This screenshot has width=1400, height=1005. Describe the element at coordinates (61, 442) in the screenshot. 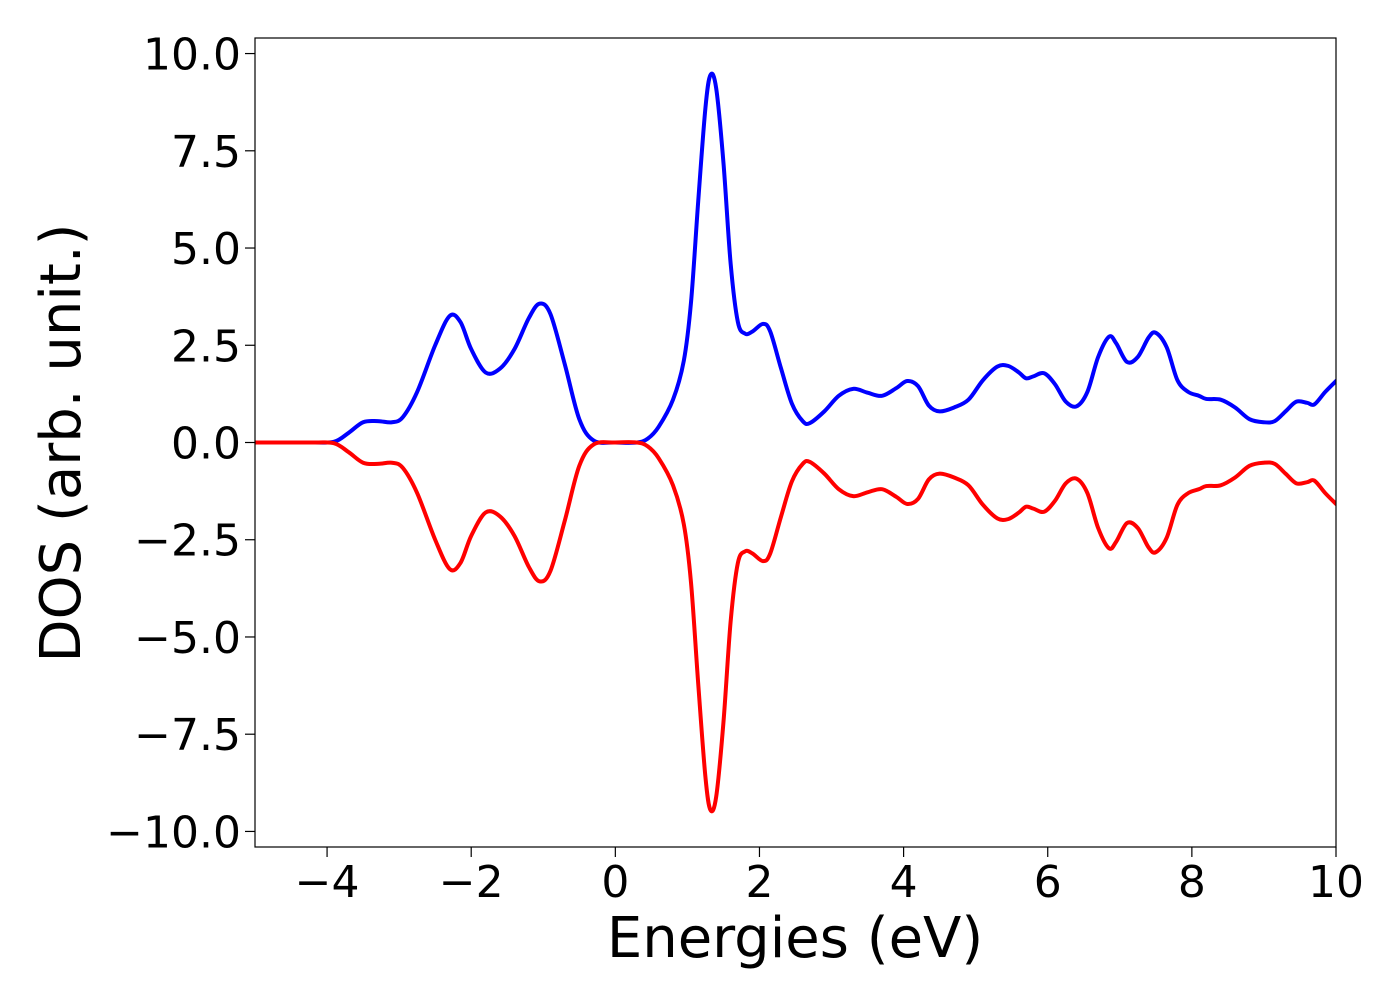

I see `y-axis-label: DOS (arb. unit.)` at that location.